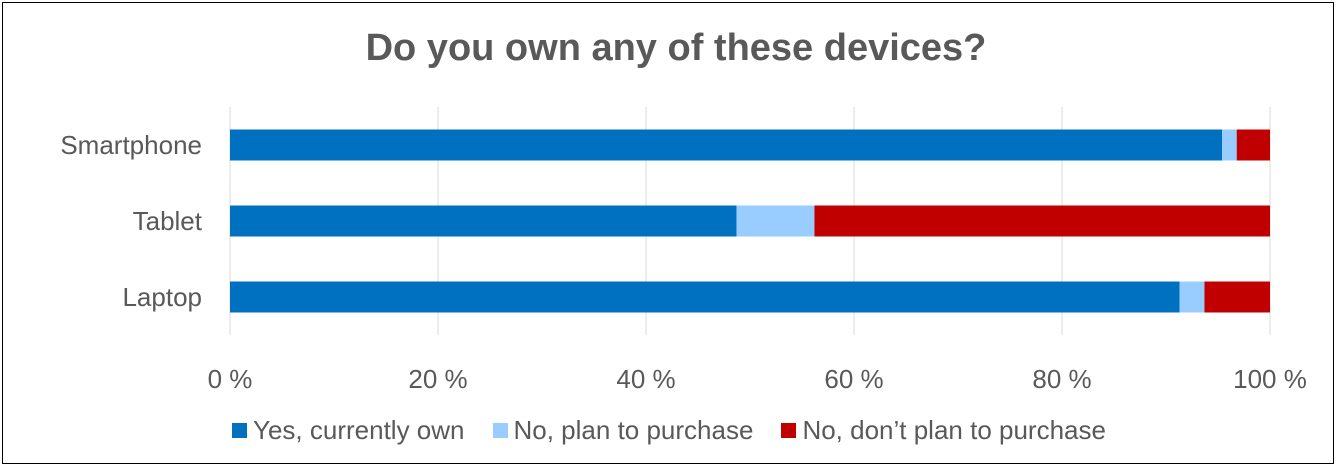 The image size is (1338, 468). Describe the element at coordinates (853, 379) in the screenshot. I see `x-tick-label: 60 %` at that location.